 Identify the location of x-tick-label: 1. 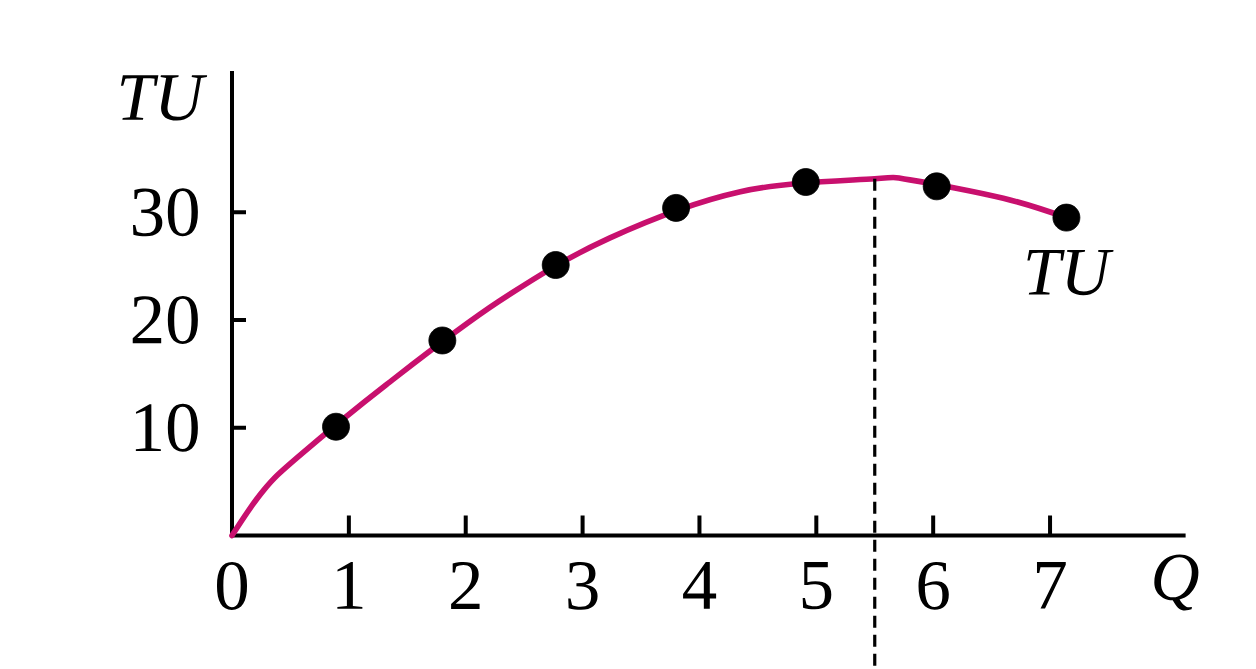
(350, 585).